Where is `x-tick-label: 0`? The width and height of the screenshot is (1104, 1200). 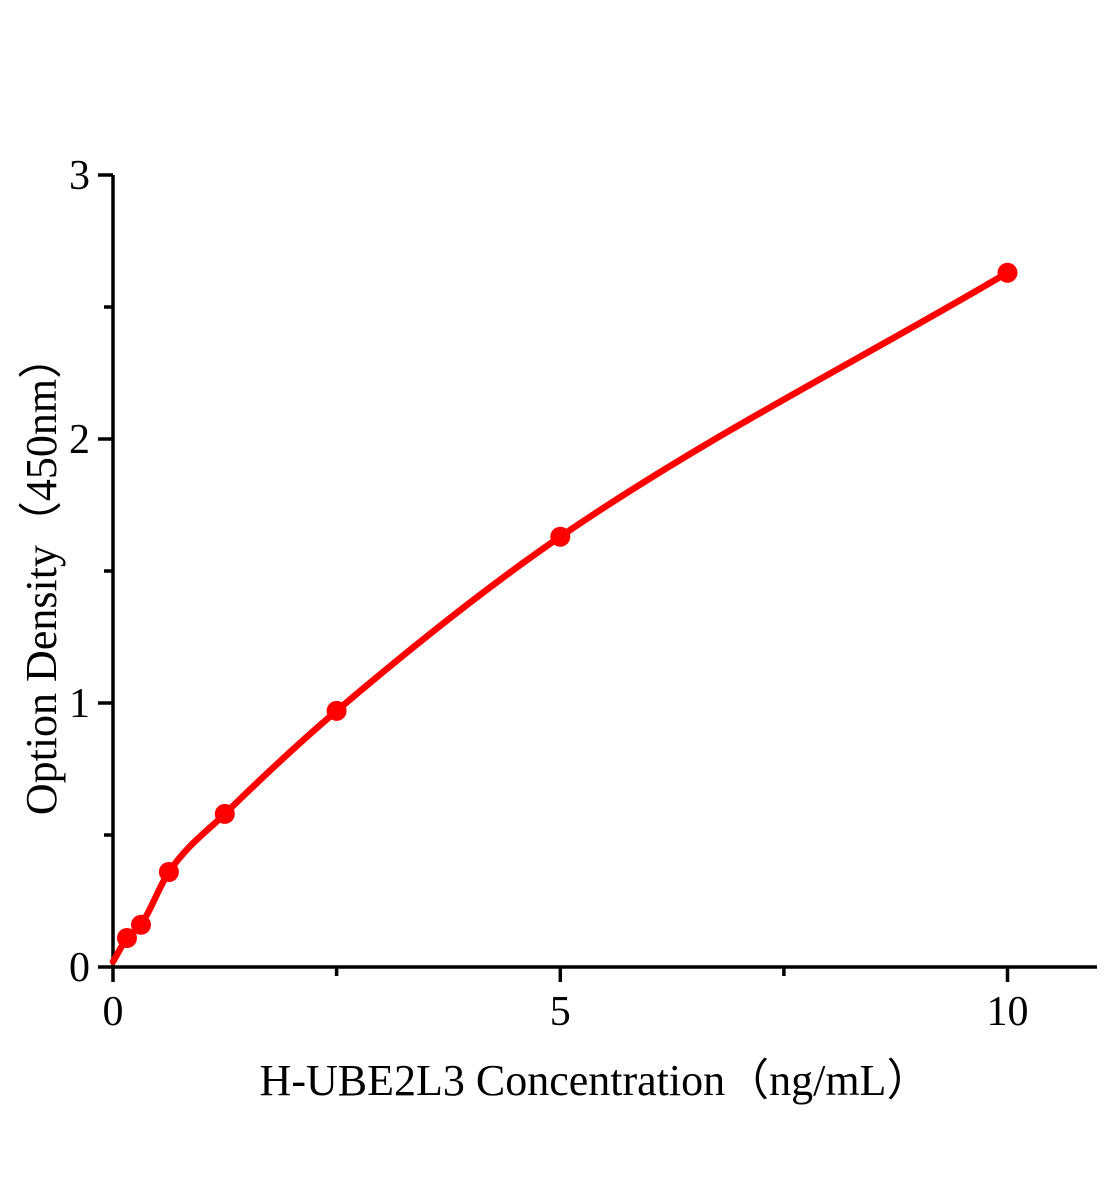 x-tick-label: 0 is located at coordinates (113, 1012).